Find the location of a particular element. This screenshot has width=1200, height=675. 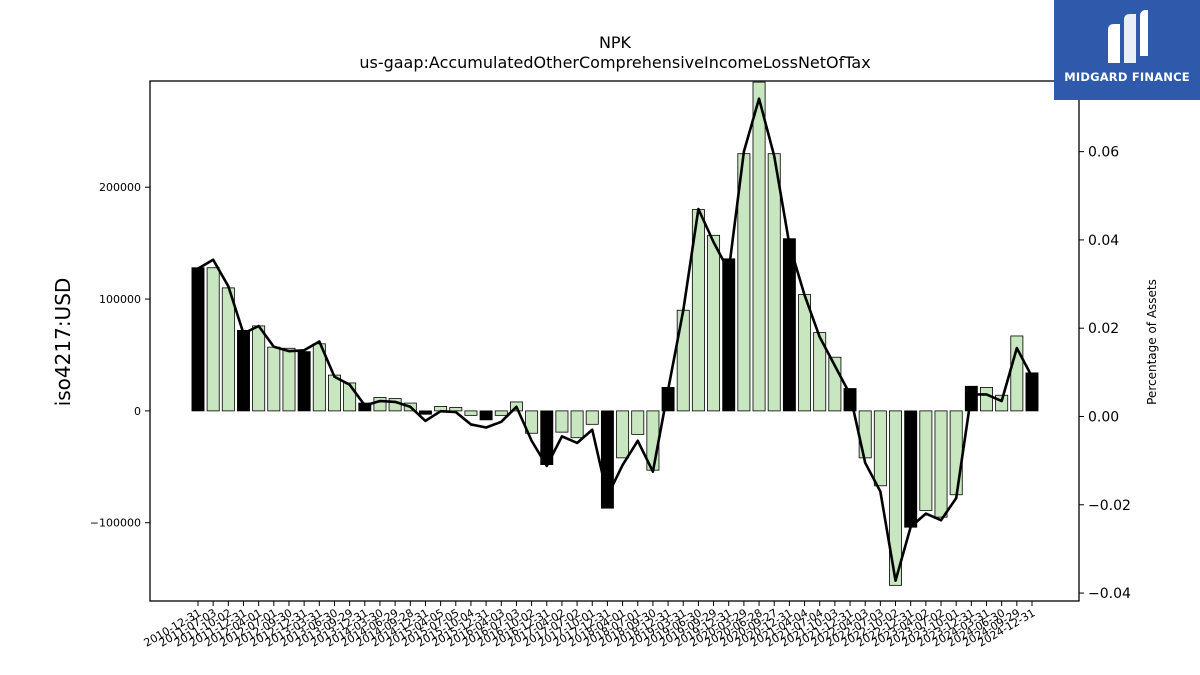

y2-tick-label: 0.00 is located at coordinates (1103, 417).